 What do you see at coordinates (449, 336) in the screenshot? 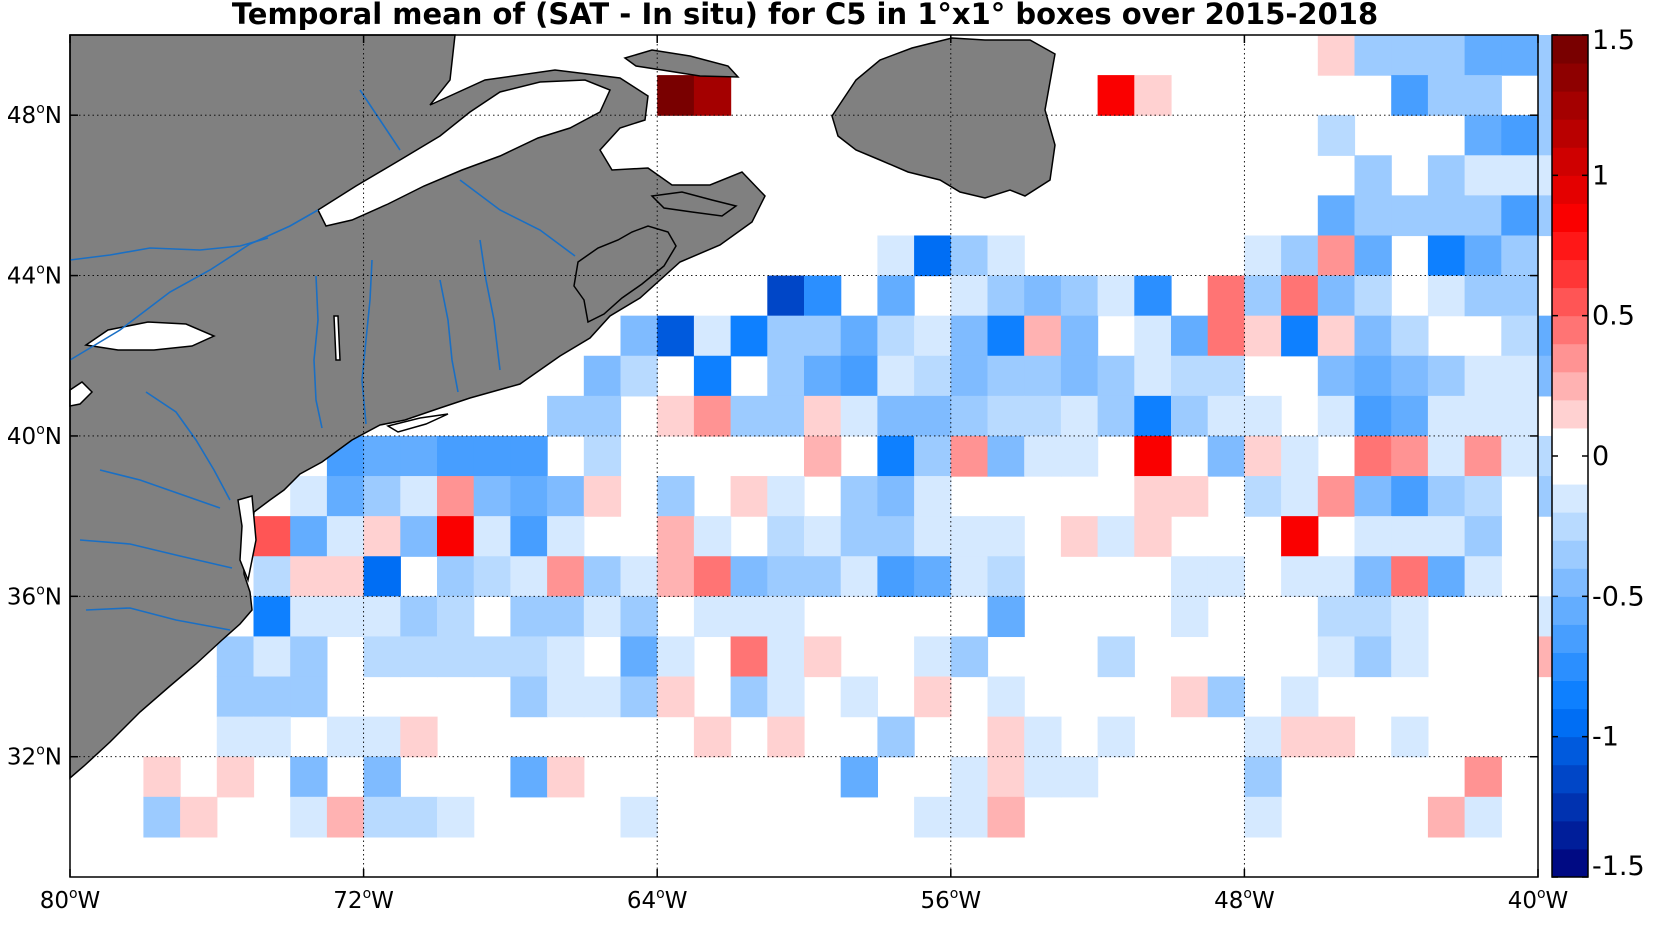
I see `river-kennebec` at bounding box center [449, 336].